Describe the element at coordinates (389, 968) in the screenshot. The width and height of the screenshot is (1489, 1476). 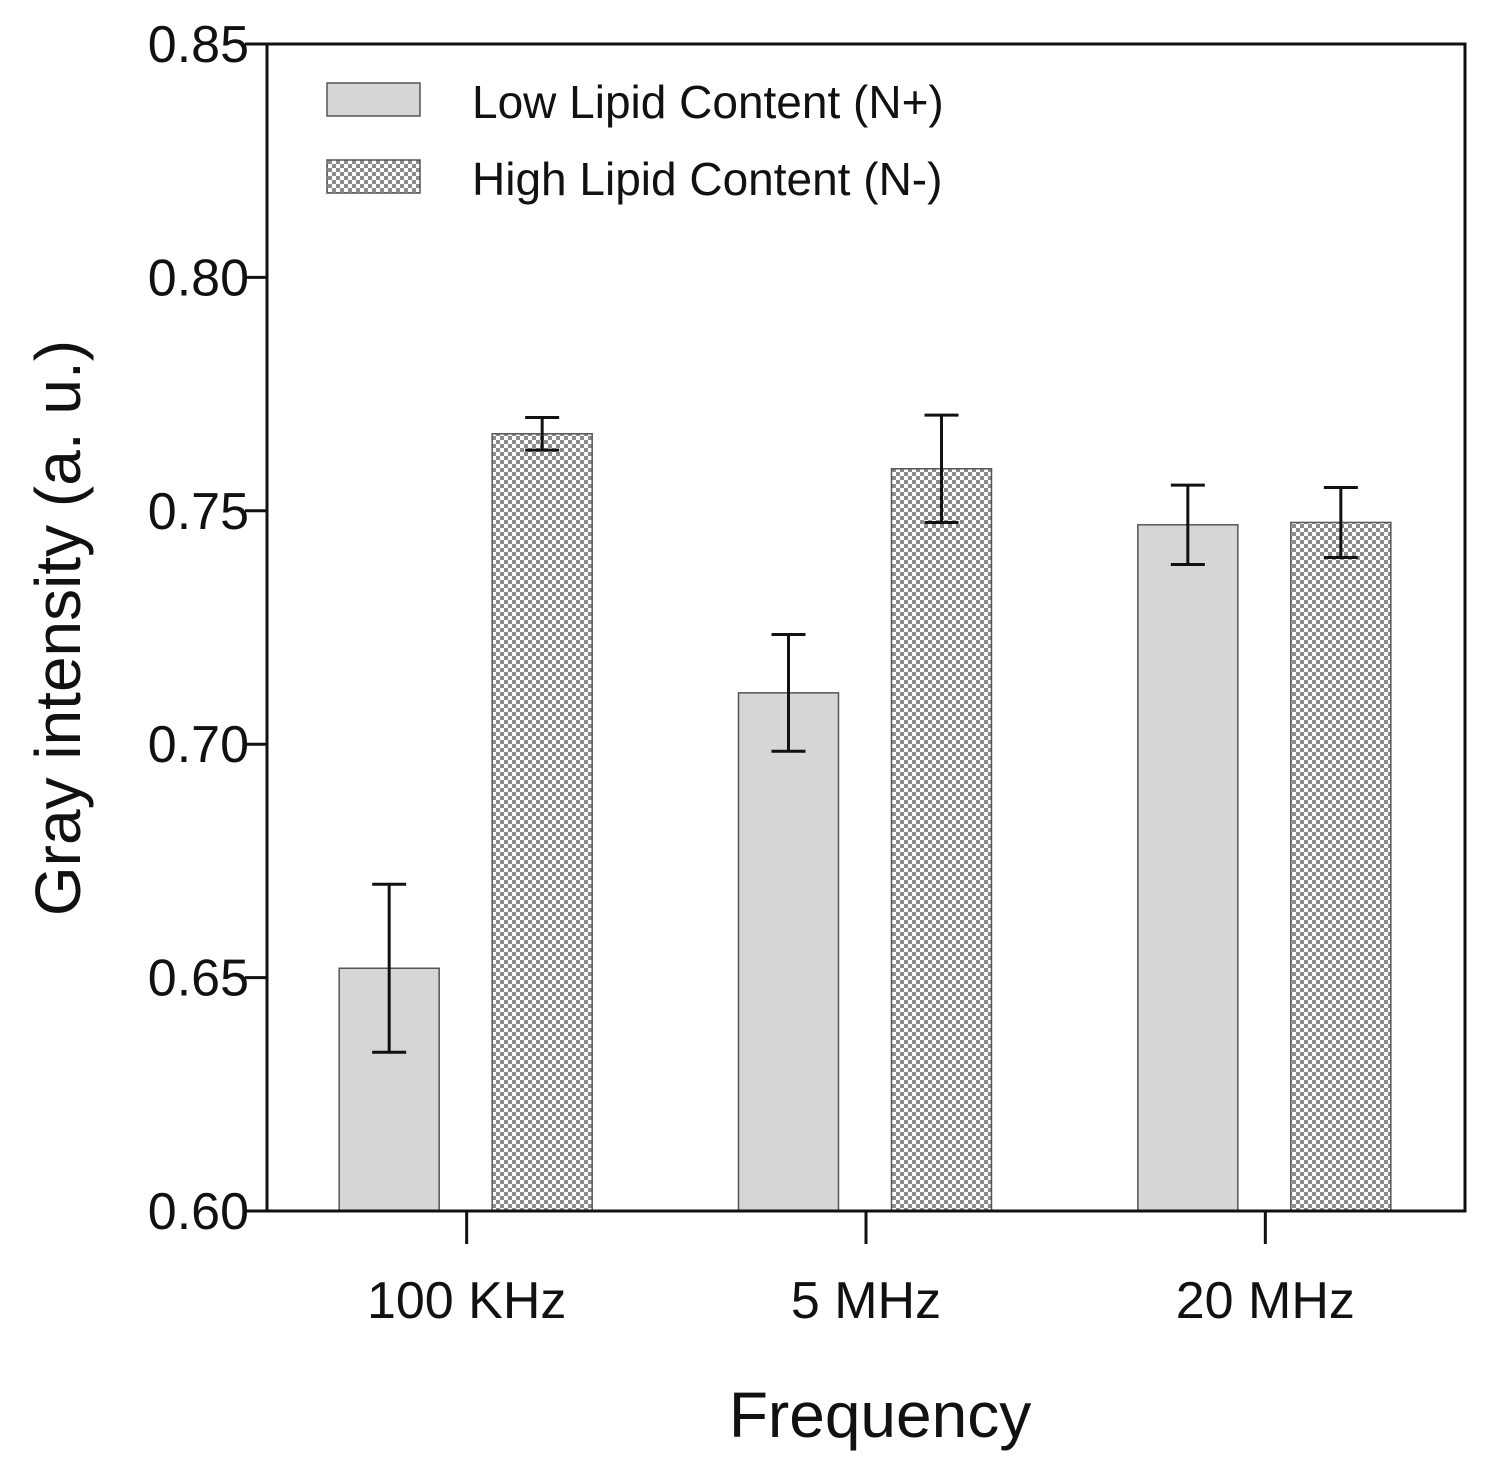
I see `error-bar-low-lipid-100-khz` at that location.